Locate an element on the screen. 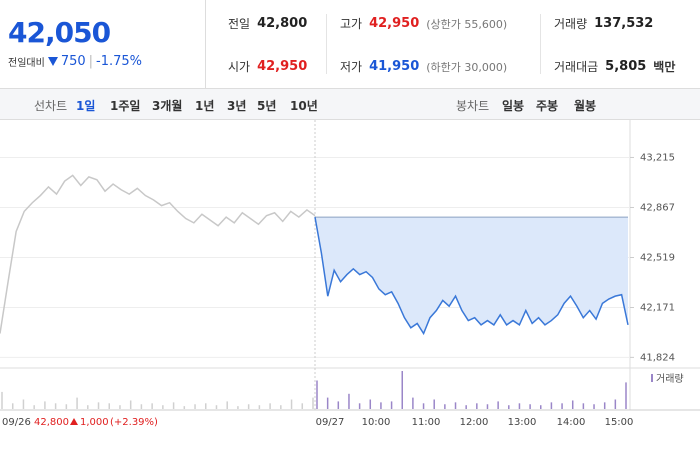  price-box: 42,050 전일대비 750 | -1.75% is located at coordinates (103, 44).